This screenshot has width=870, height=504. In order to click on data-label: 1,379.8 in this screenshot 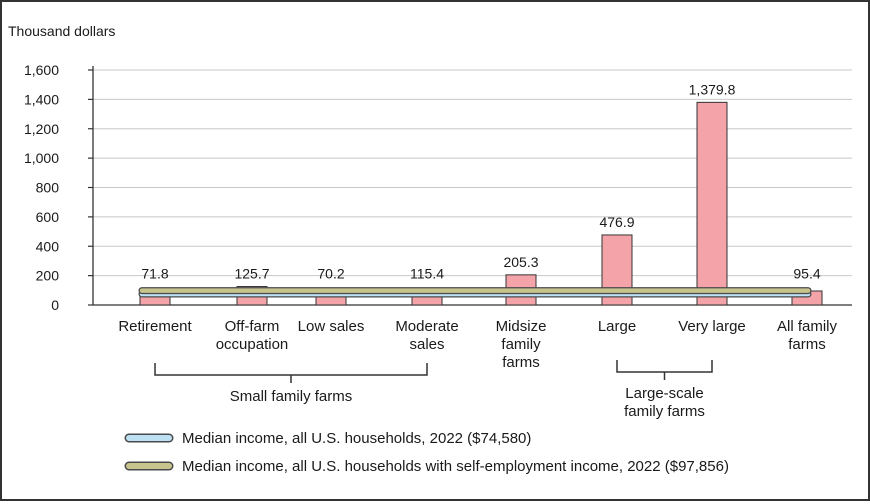, I will do `click(712, 89)`.